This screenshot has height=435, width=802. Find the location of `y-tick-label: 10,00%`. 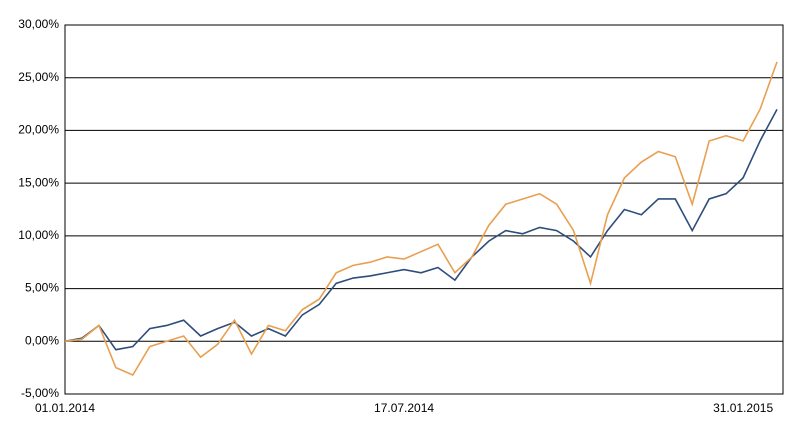

y-tick-label: 10,00% is located at coordinates (38, 235).